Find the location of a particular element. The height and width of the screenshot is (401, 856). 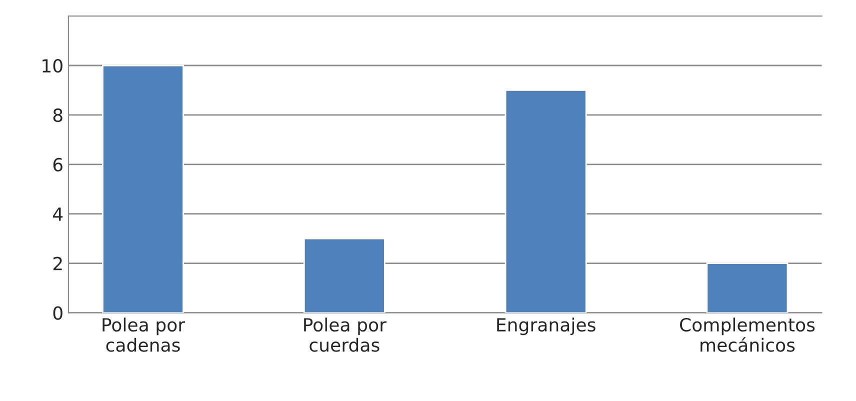

y-tick-label: 10 is located at coordinates (52, 65).